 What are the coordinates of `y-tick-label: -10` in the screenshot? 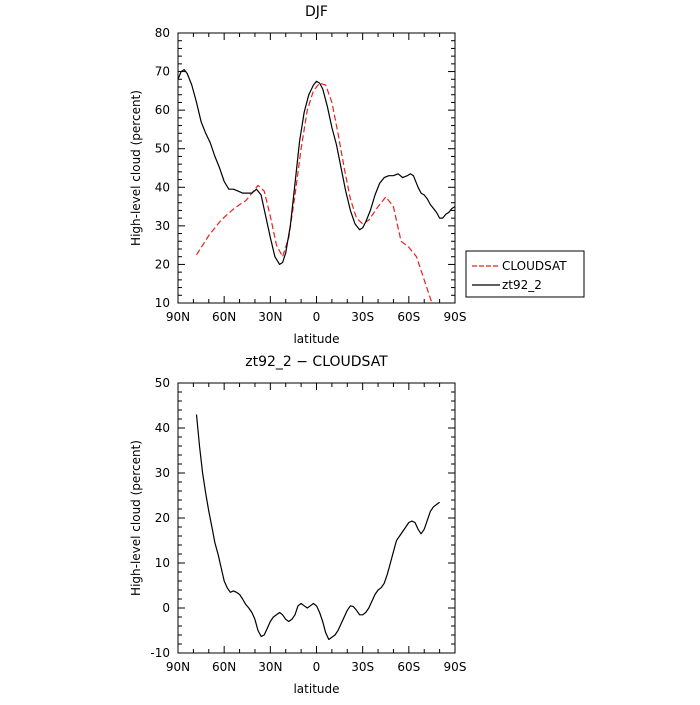 It's located at (160, 653).